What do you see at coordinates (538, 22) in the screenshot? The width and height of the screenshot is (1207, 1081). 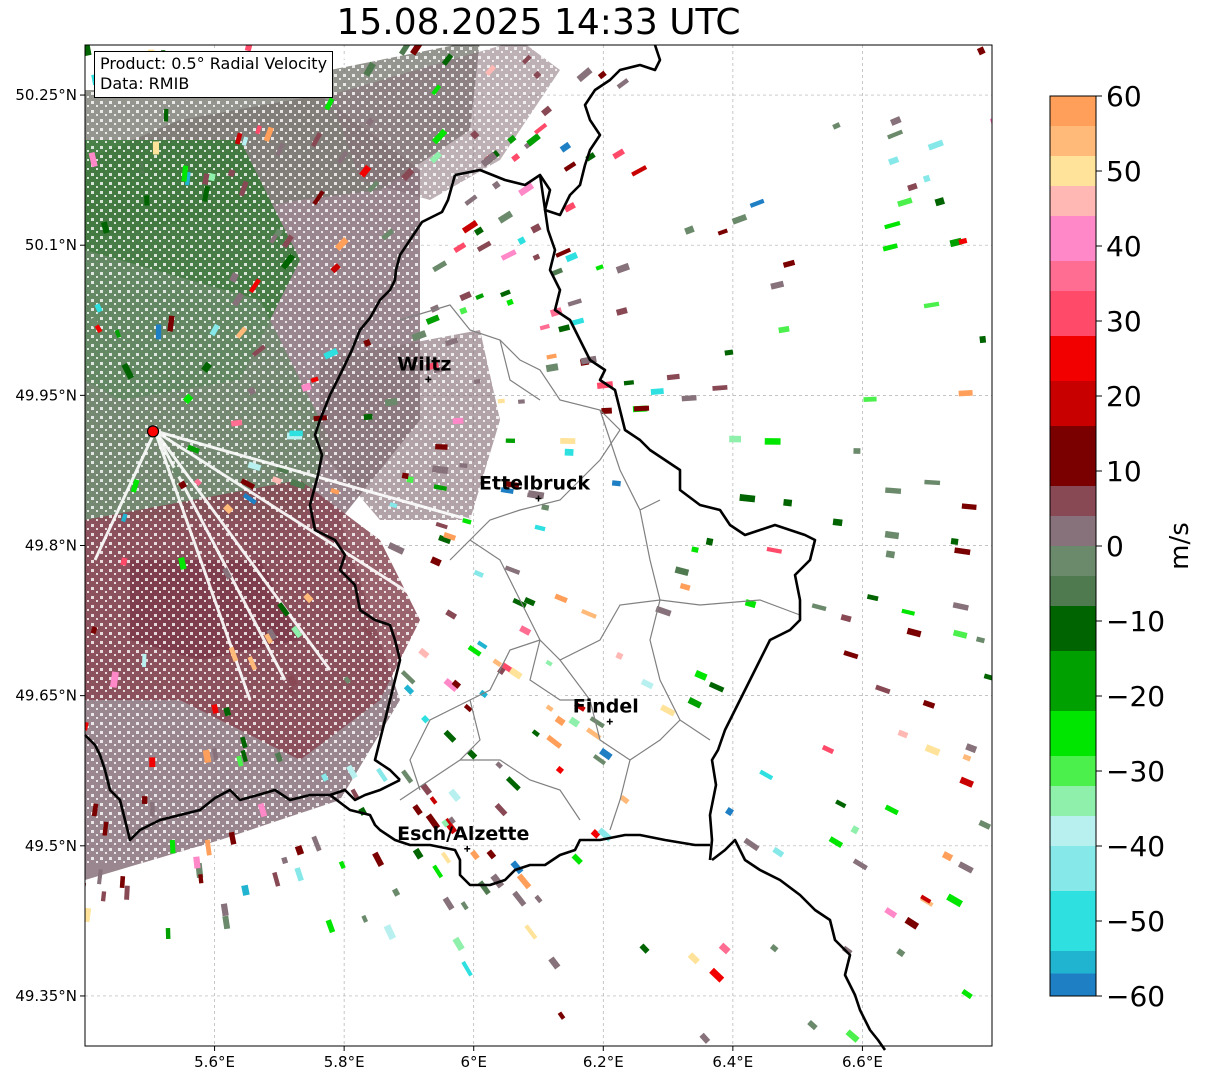 I see `chart-title: 15.08.2025 14:33 UTC` at bounding box center [538, 22].